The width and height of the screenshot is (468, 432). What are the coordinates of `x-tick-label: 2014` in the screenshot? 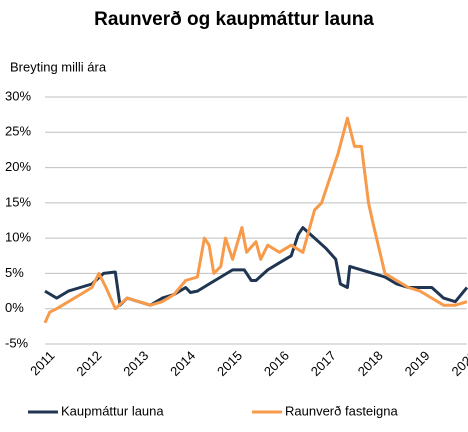 It's located at (182, 363).